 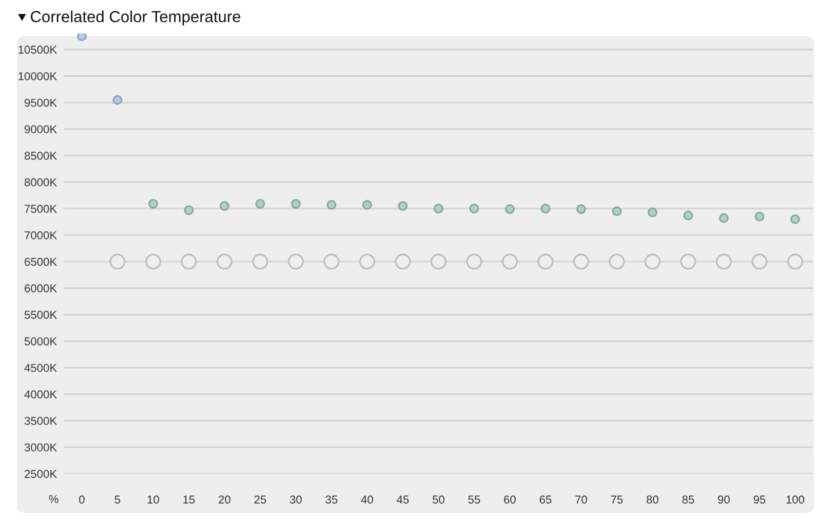 What do you see at coordinates (40, 129) in the screenshot?
I see `y-tick-label: 9000K` at bounding box center [40, 129].